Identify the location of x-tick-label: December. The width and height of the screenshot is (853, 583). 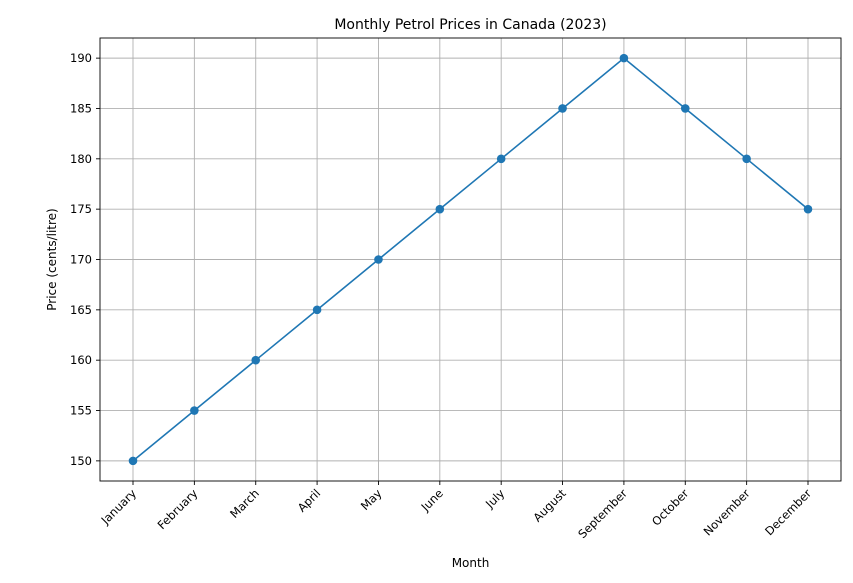
(788, 512).